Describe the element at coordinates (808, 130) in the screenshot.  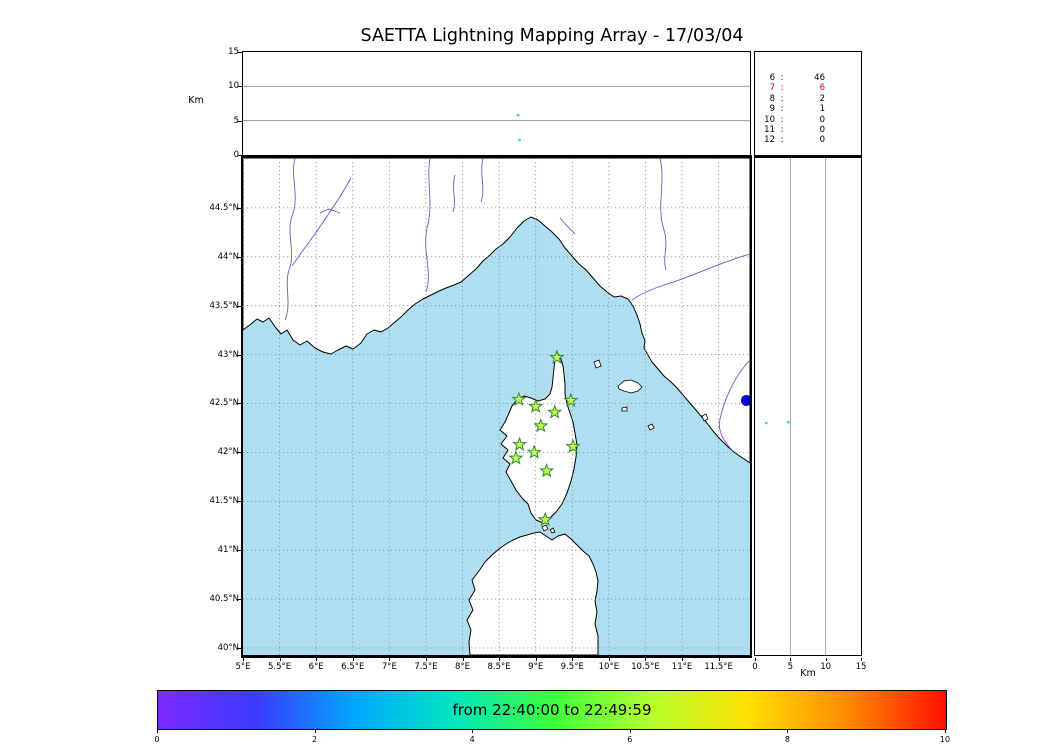
I see `station-count-row: 11: 0` at that location.